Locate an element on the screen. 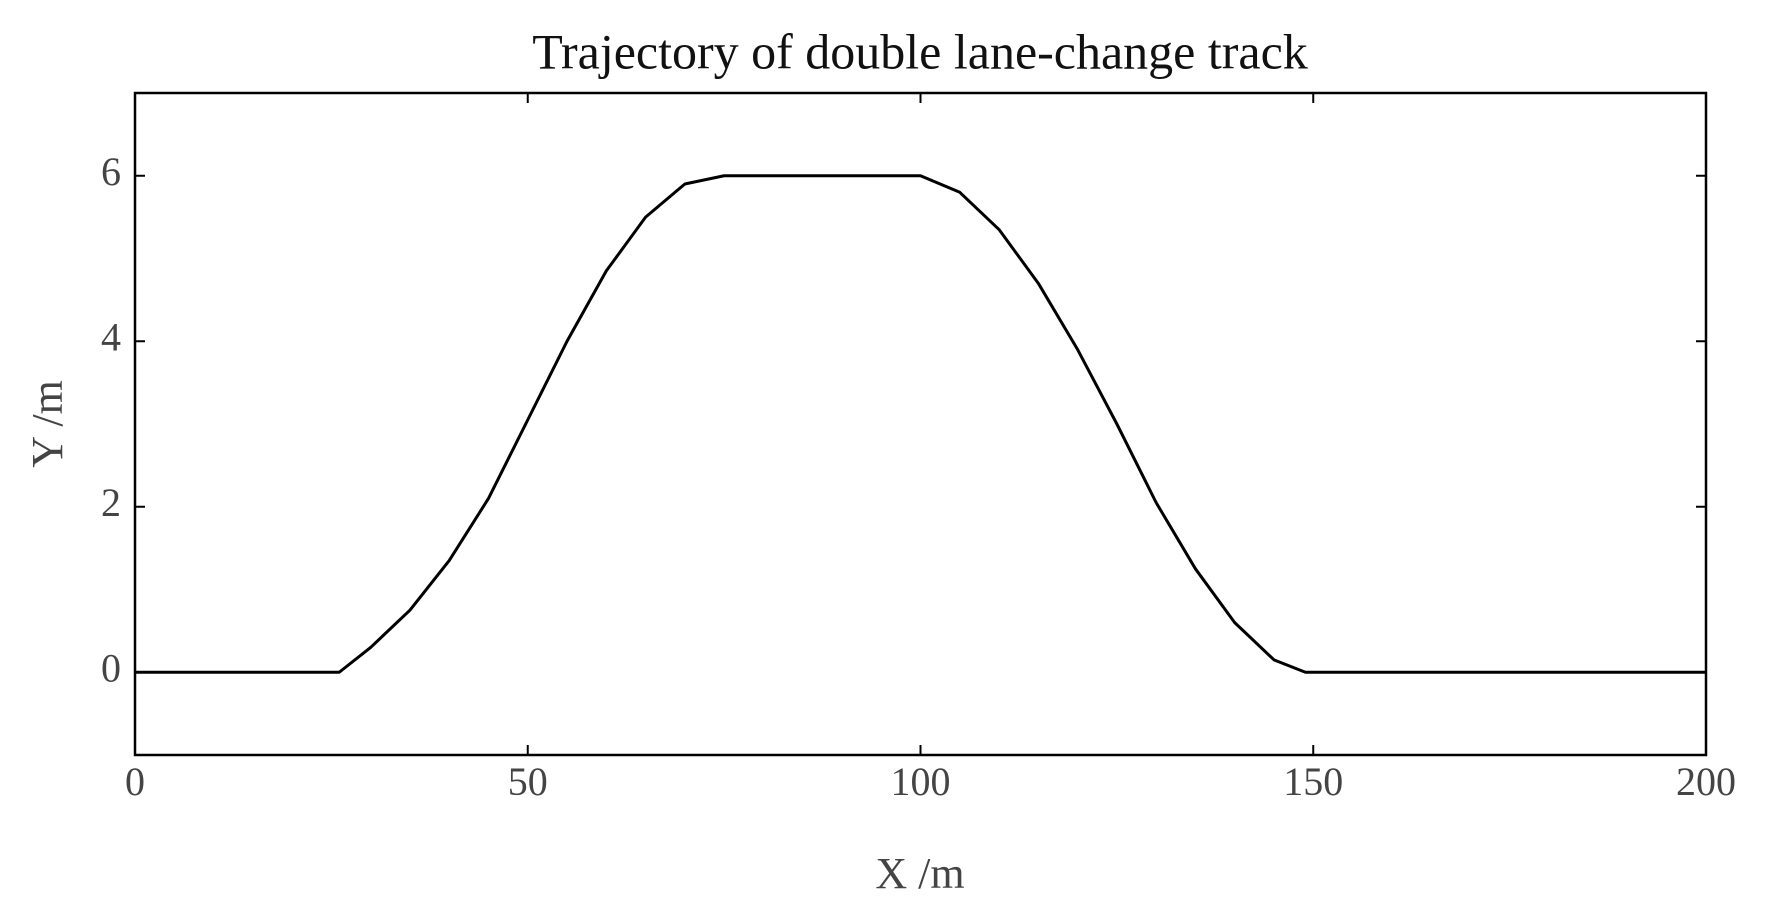 The image size is (1771, 920). x-tick-label: 50 is located at coordinates (528, 781).